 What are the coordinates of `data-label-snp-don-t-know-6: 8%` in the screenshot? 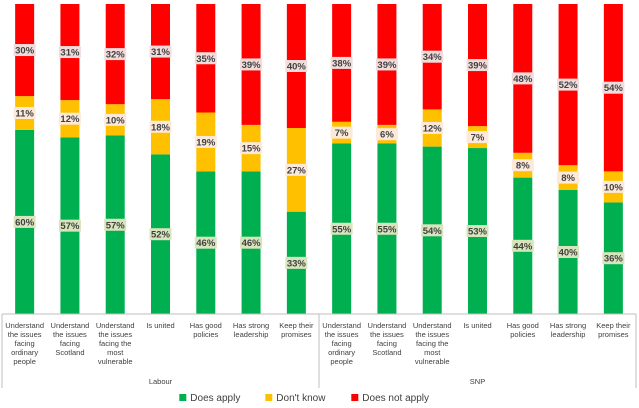 It's located at (568, 178).